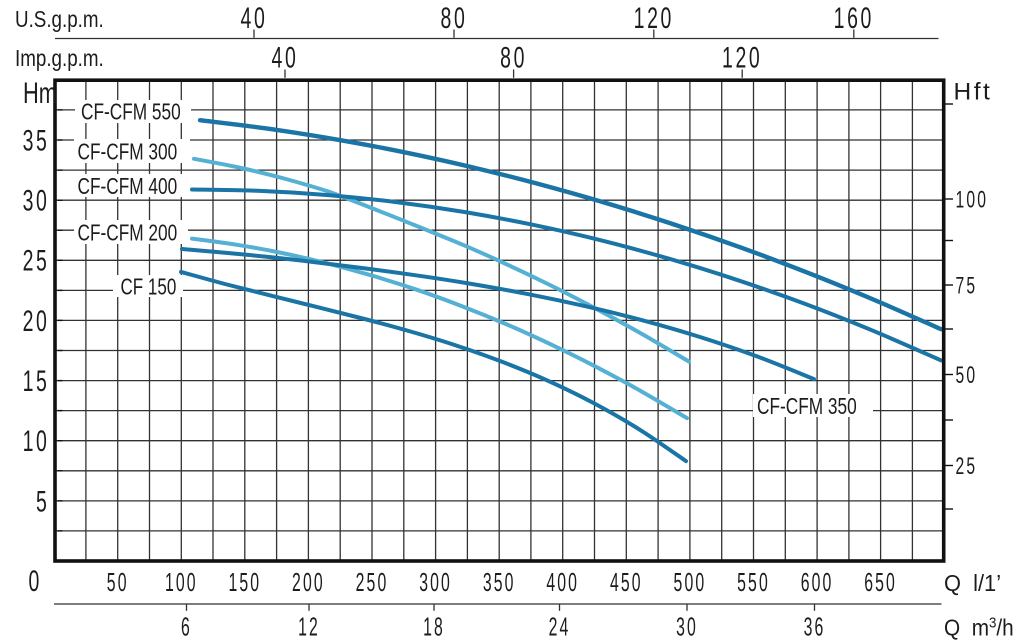  Describe the element at coordinates (36, 381) in the screenshot. I see `svg-text: 15` at that location.